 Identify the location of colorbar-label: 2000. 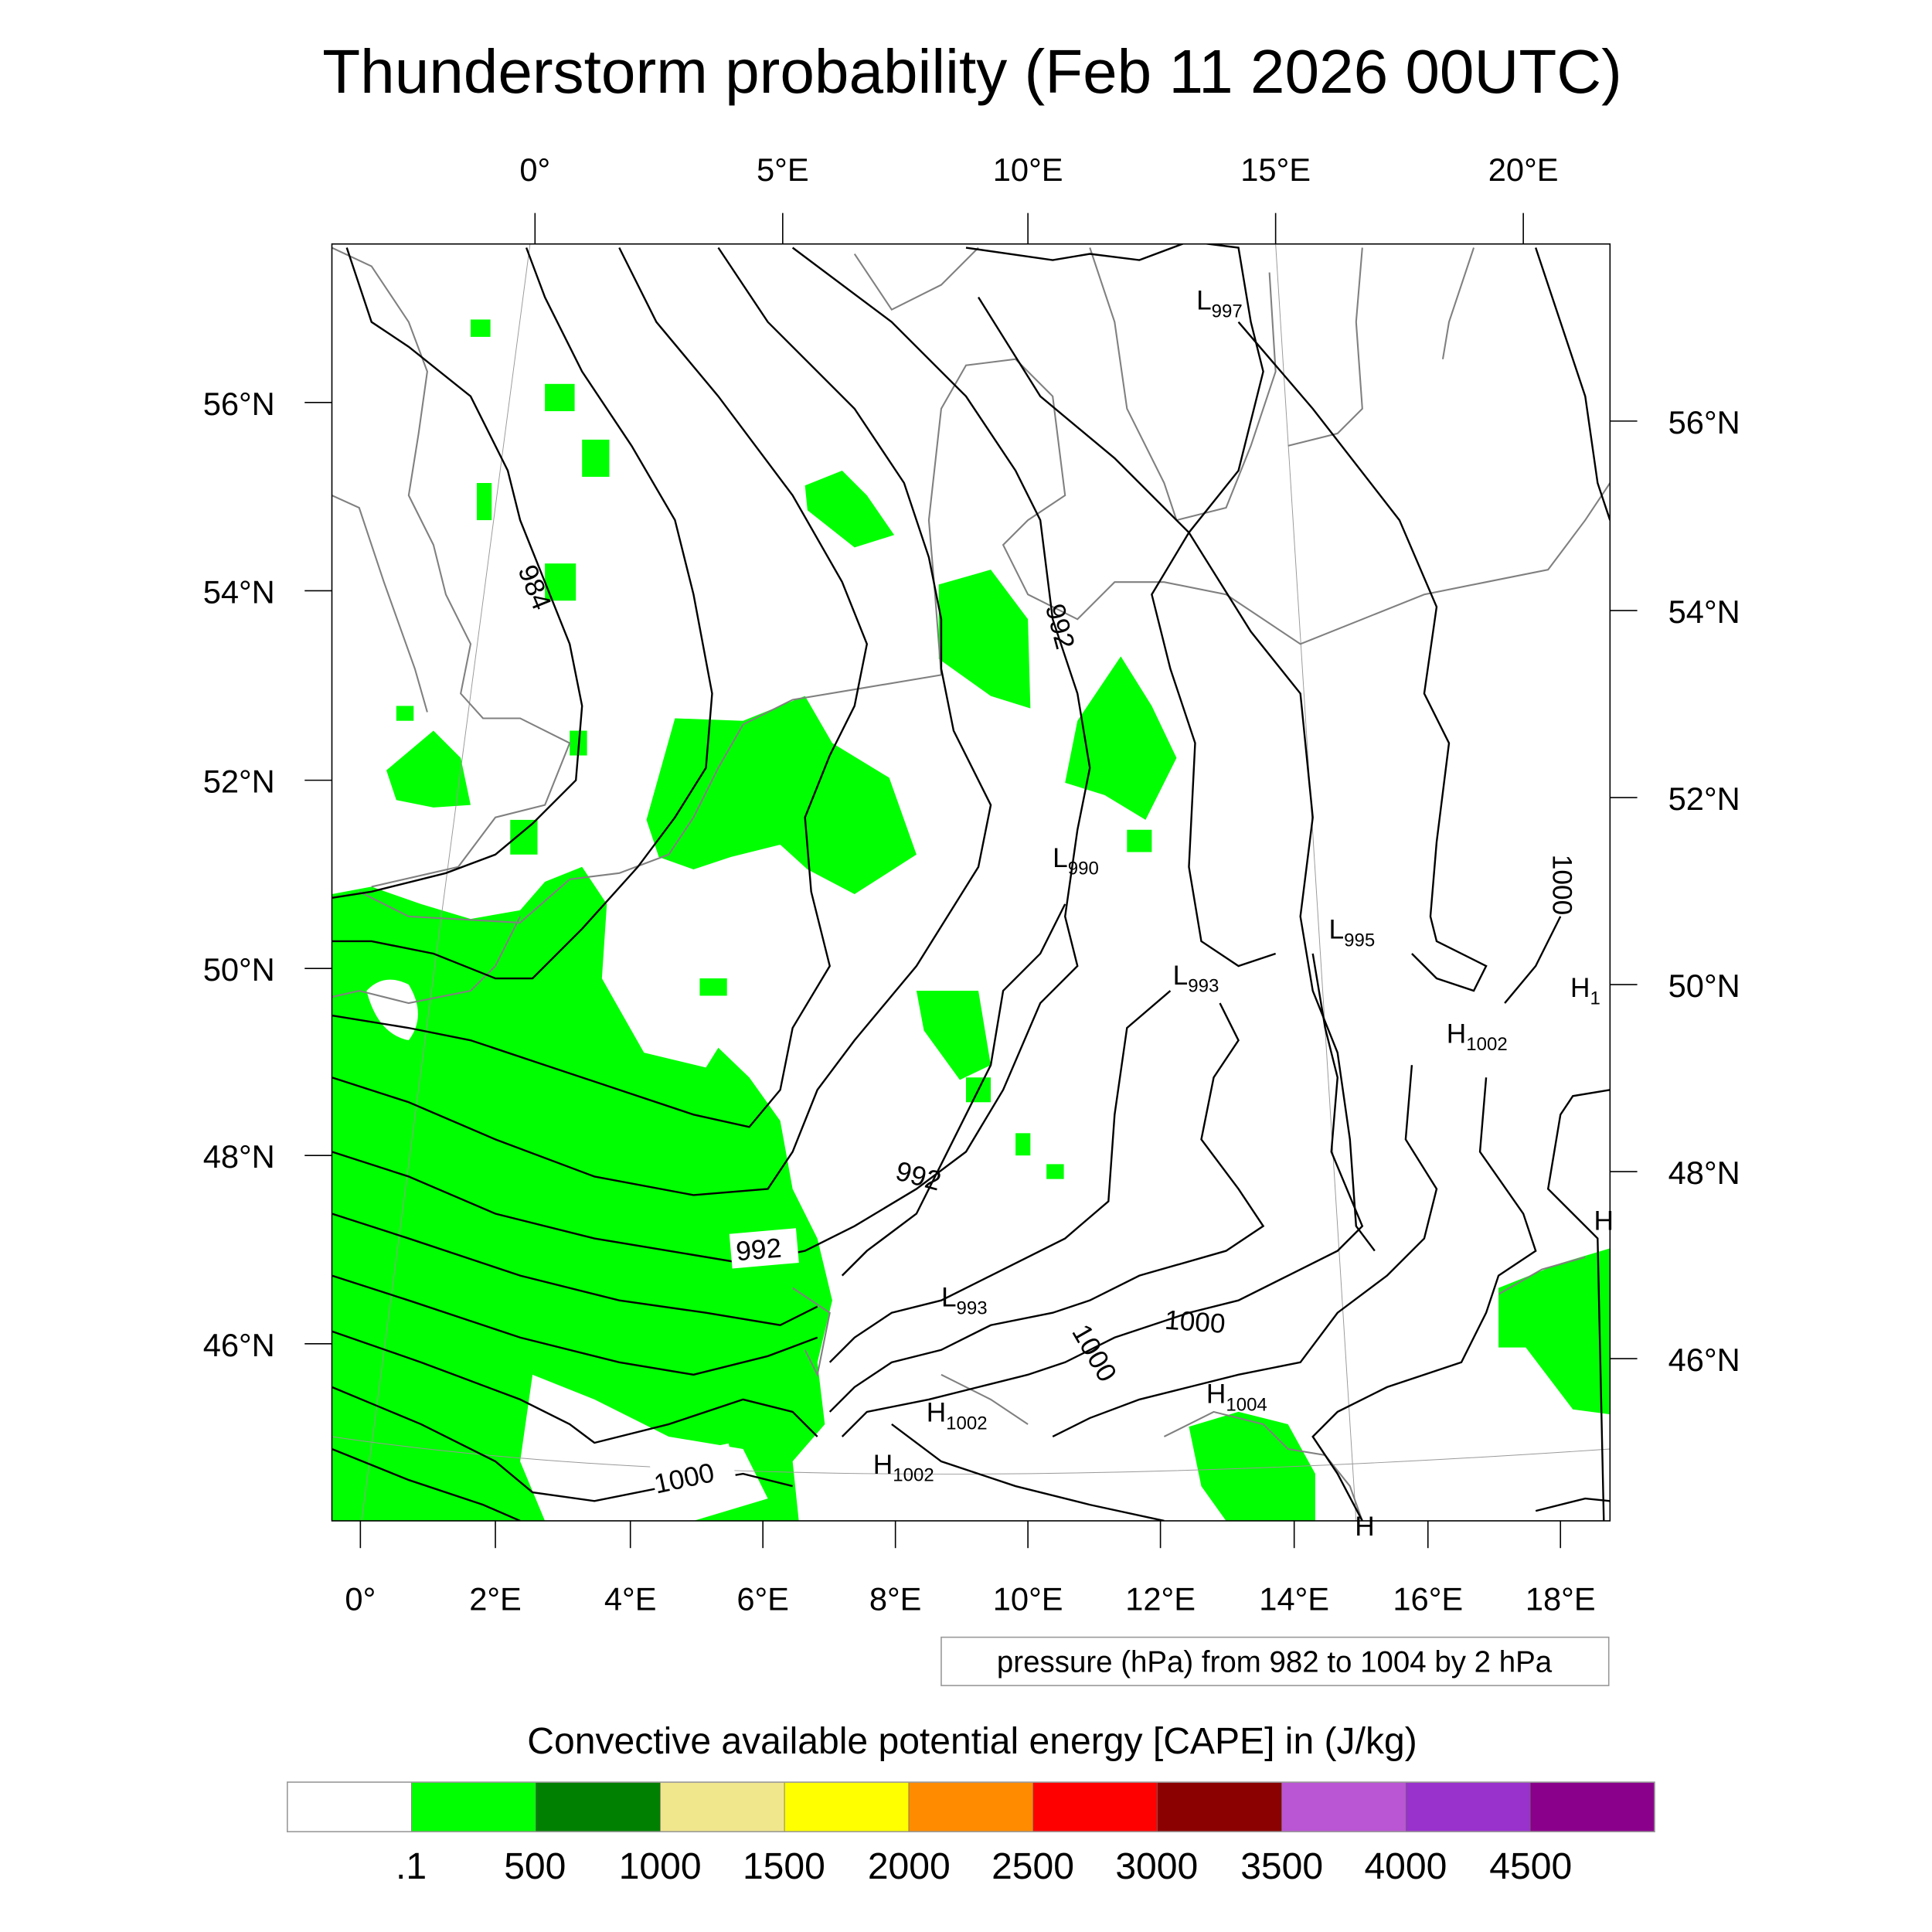
(910, 1866).